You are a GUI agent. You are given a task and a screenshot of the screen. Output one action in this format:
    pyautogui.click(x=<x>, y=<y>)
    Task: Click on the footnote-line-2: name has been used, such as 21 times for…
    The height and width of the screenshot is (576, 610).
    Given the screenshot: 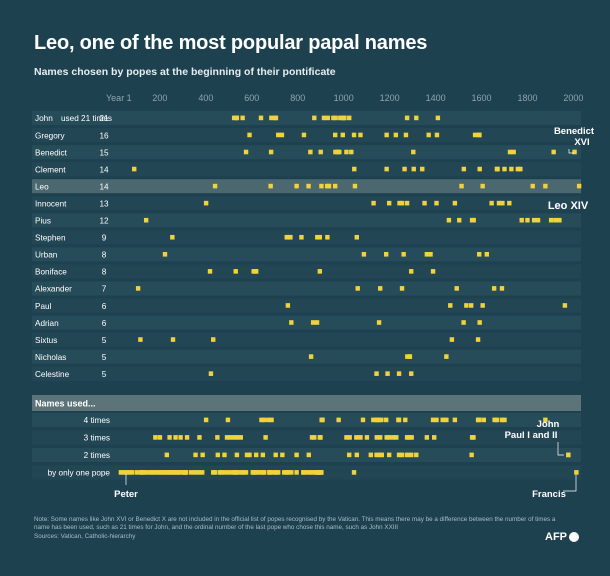 What is the action you would take?
    pyautogui.click(x=216, y=528)
    